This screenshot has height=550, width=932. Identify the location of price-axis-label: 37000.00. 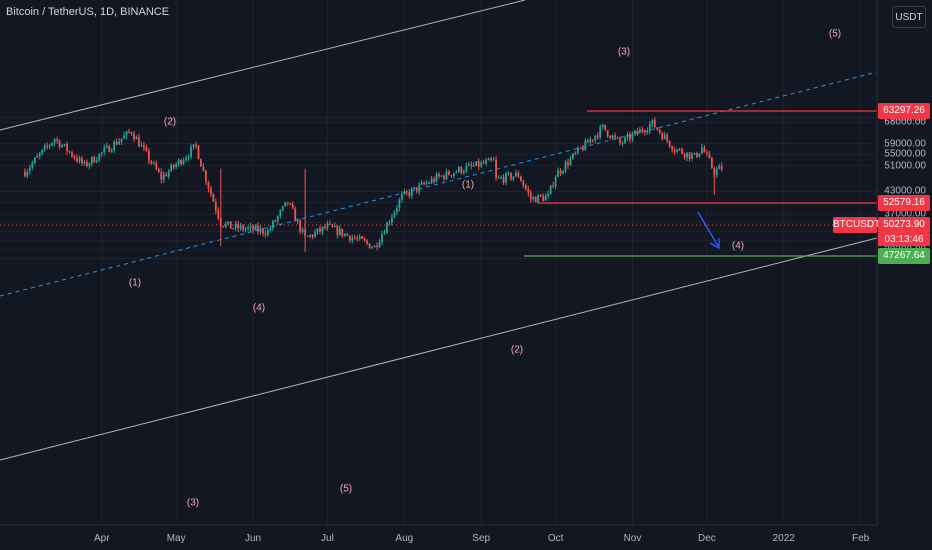
(905, 214).